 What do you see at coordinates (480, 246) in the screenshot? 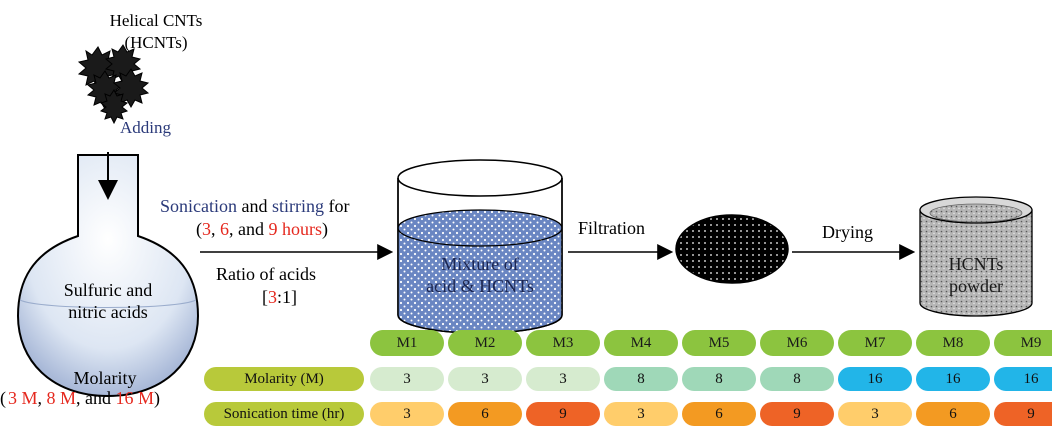
I see `beaker-icon` at bounding box center [480, 246].